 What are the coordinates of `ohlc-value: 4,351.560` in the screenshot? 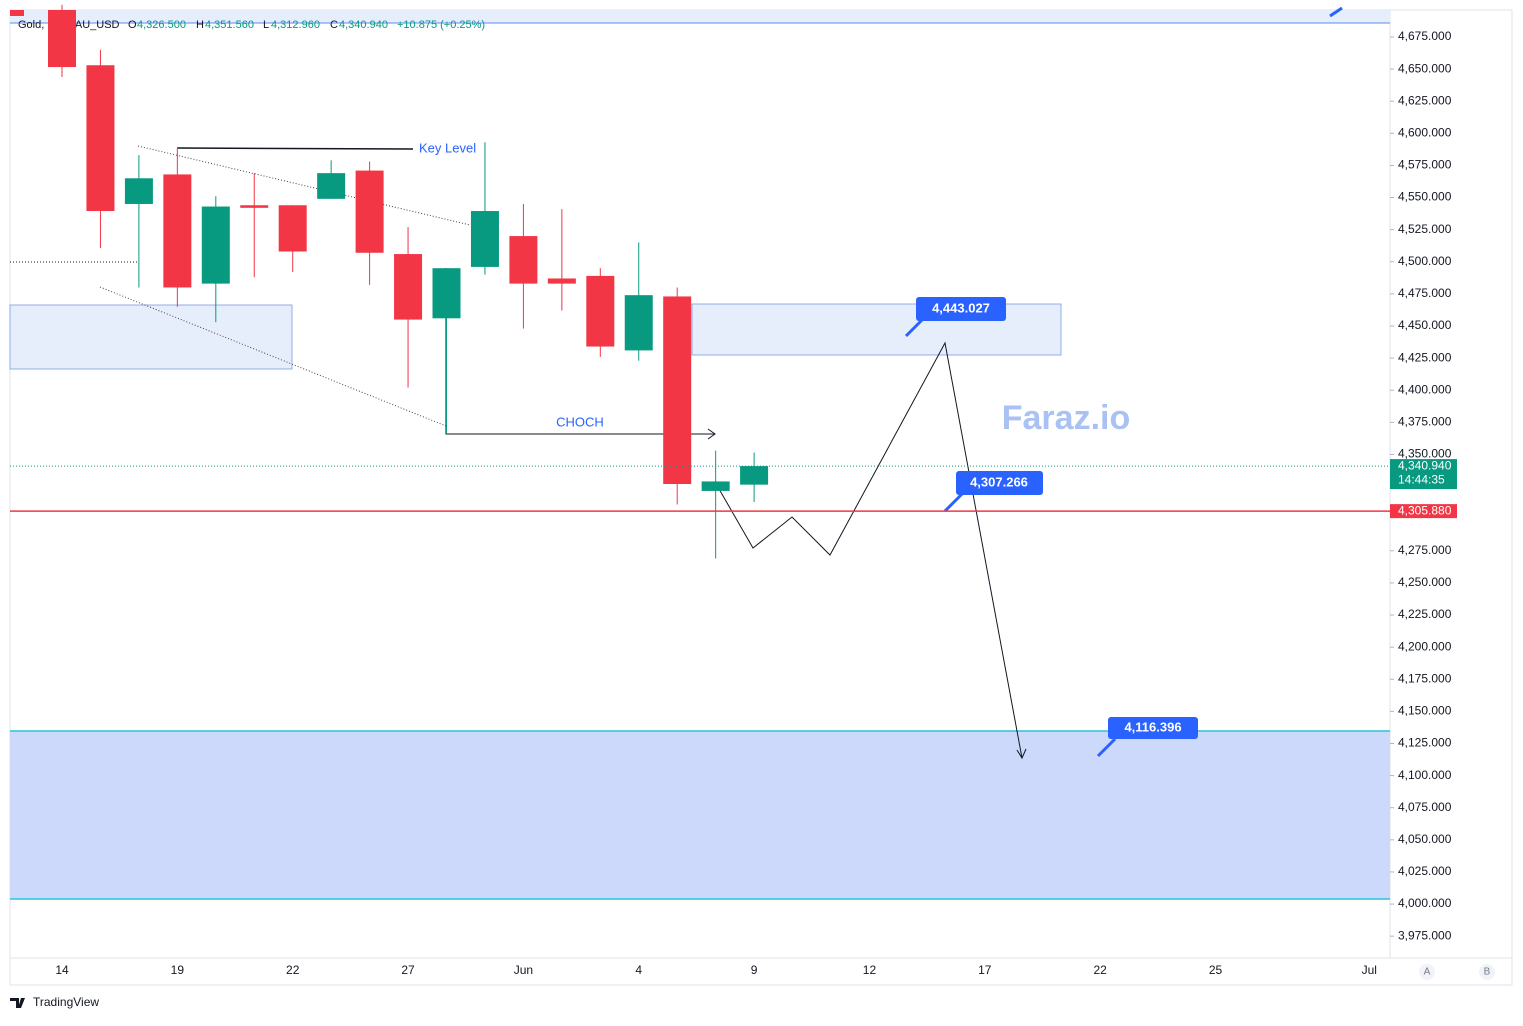 It's located at (229, 25).